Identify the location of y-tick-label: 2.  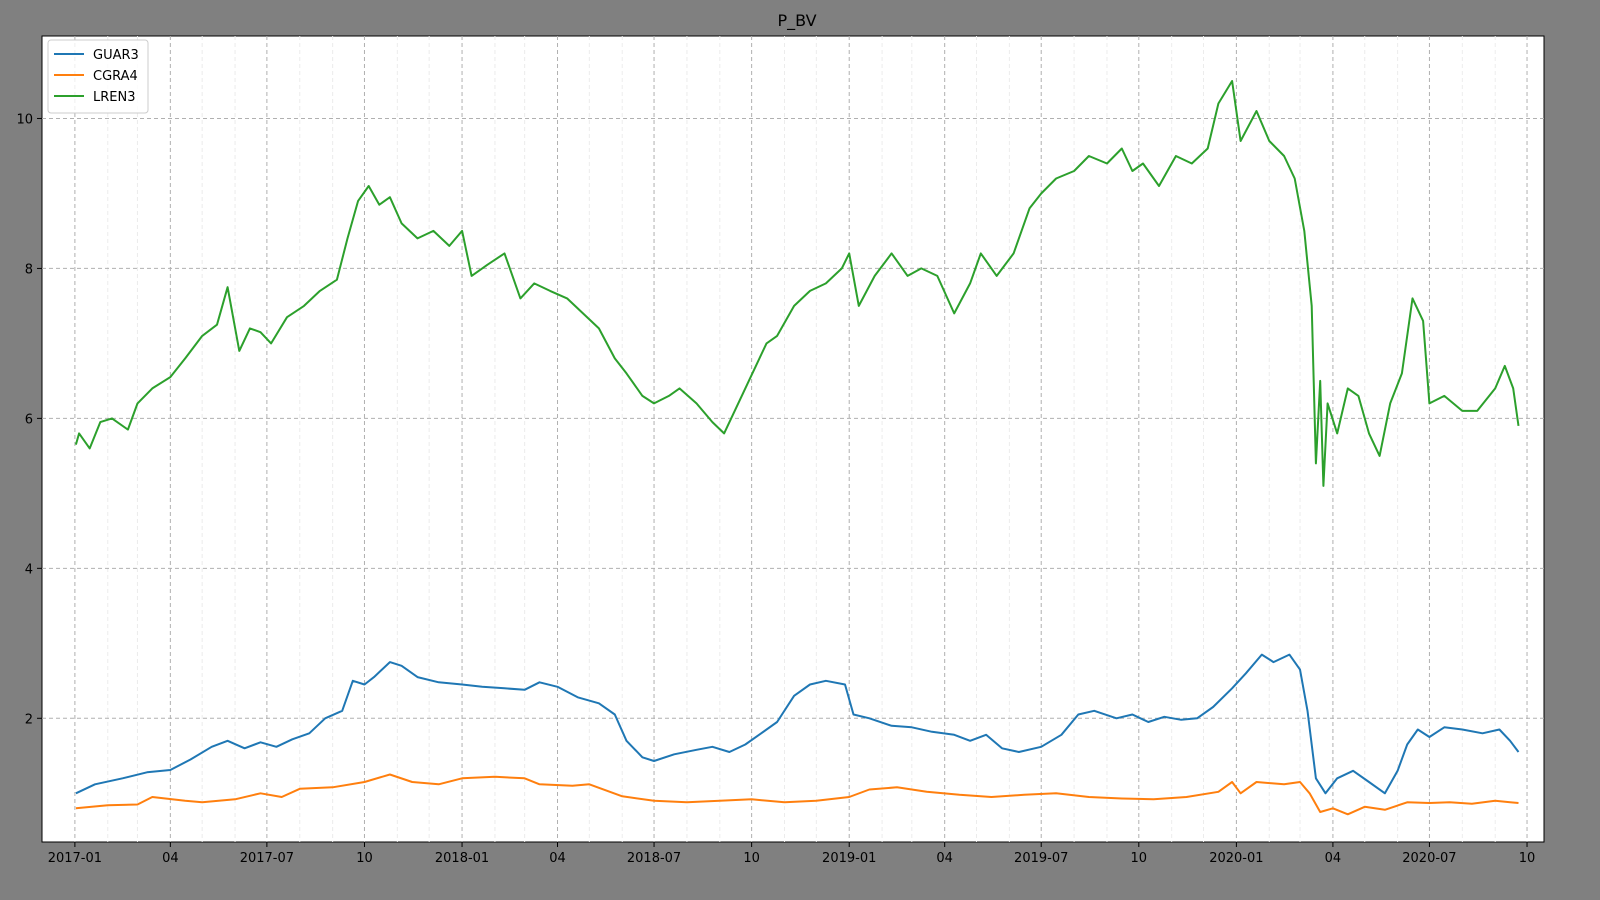
(29, 719).